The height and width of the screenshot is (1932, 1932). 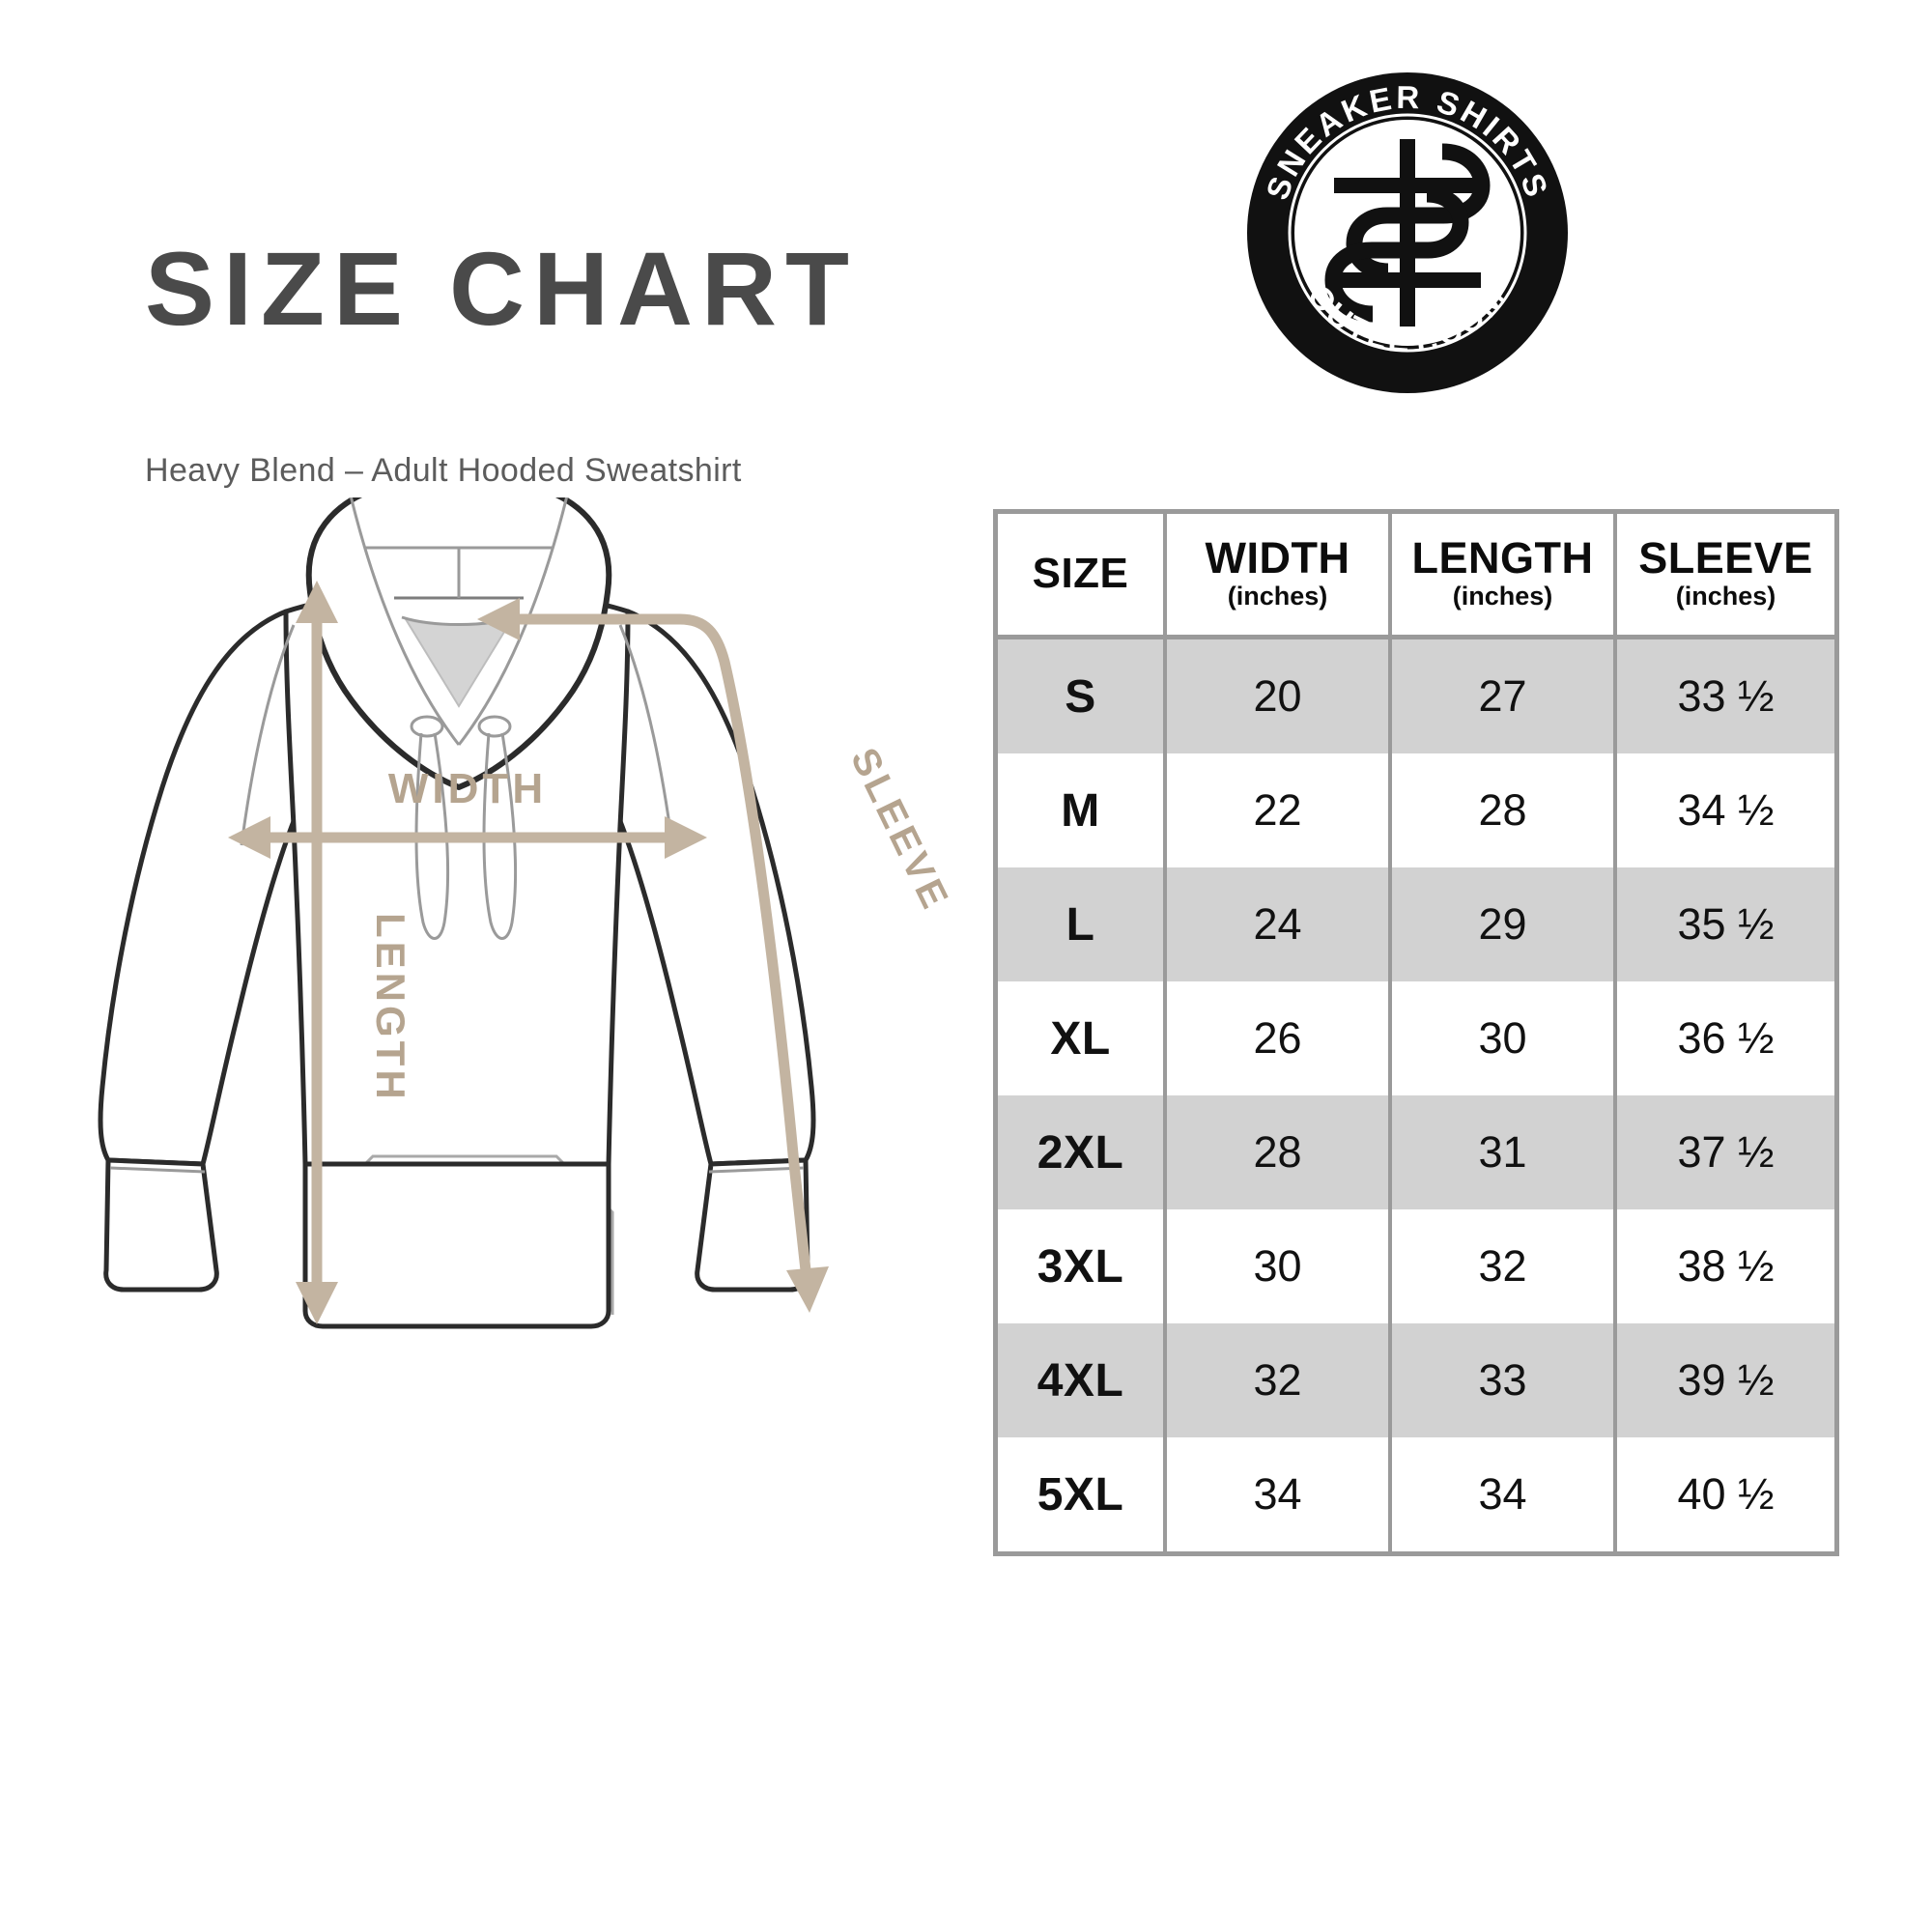 I want to click on cell-length: 32, so click(x=1504, y=1266).